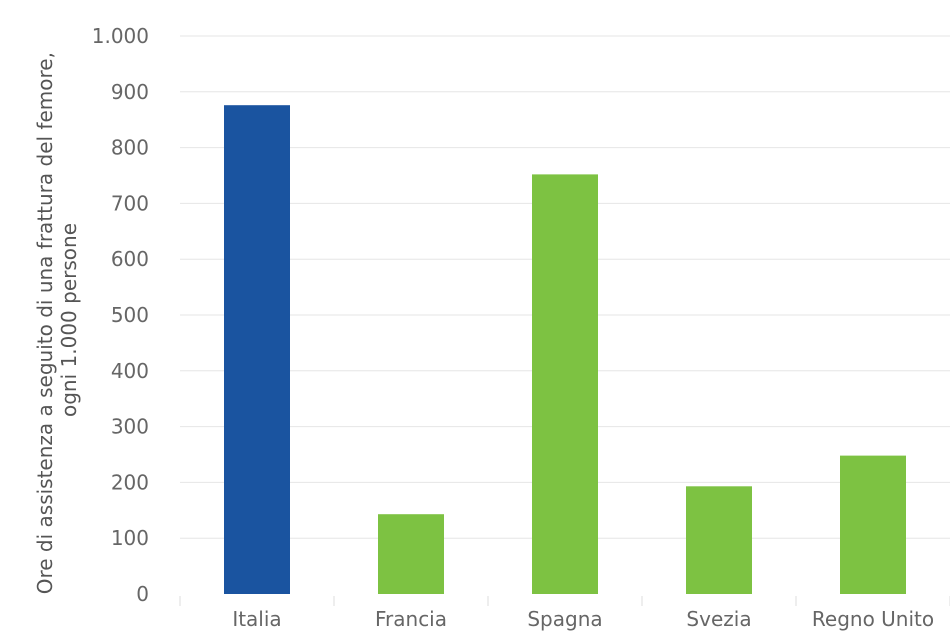 The image size is (950, 638). I want to click on y-axis-title-line-2: ogni 1.000 persone, so click(69, 320).